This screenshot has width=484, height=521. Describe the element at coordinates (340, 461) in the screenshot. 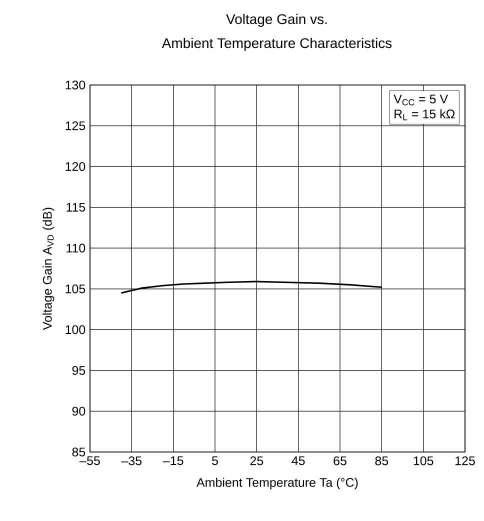

I see `x-tick-label: 65` at that location.